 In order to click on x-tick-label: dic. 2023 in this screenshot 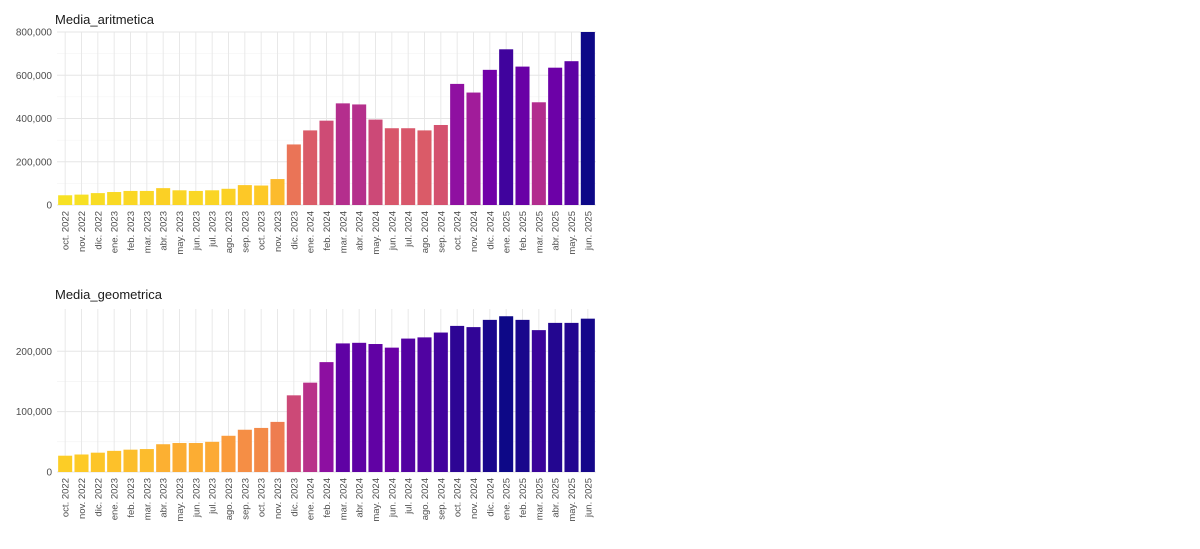, I will do `click(294, 230)`.